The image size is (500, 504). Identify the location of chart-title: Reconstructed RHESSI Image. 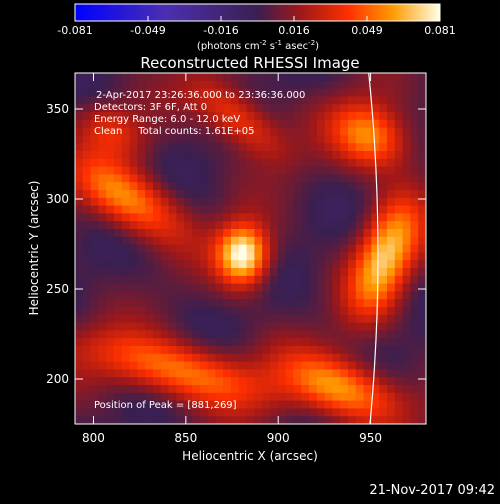
(249, 63).